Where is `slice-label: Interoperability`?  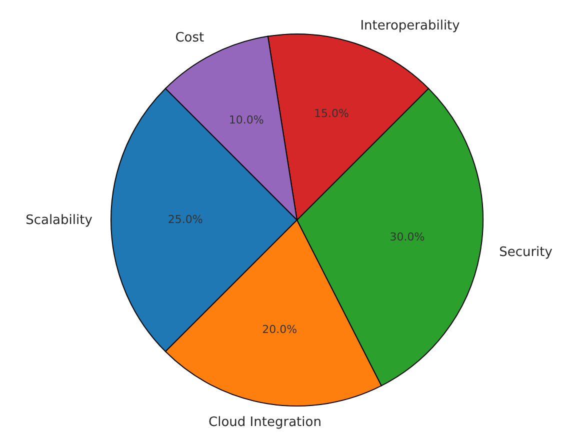 slice-label: Interoperability is located at coordinates (410, 26).